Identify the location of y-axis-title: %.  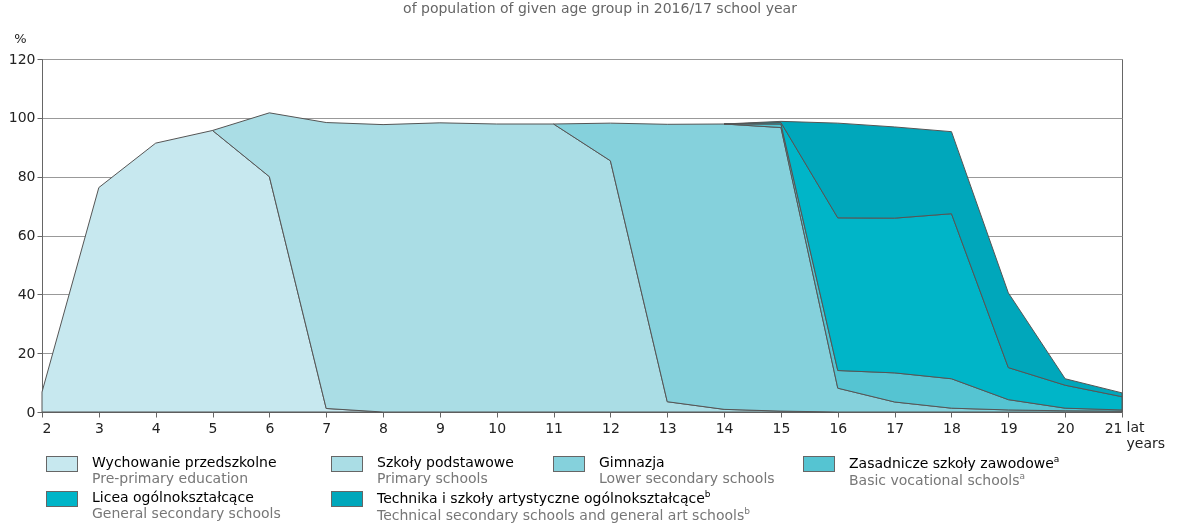
(20, 38).